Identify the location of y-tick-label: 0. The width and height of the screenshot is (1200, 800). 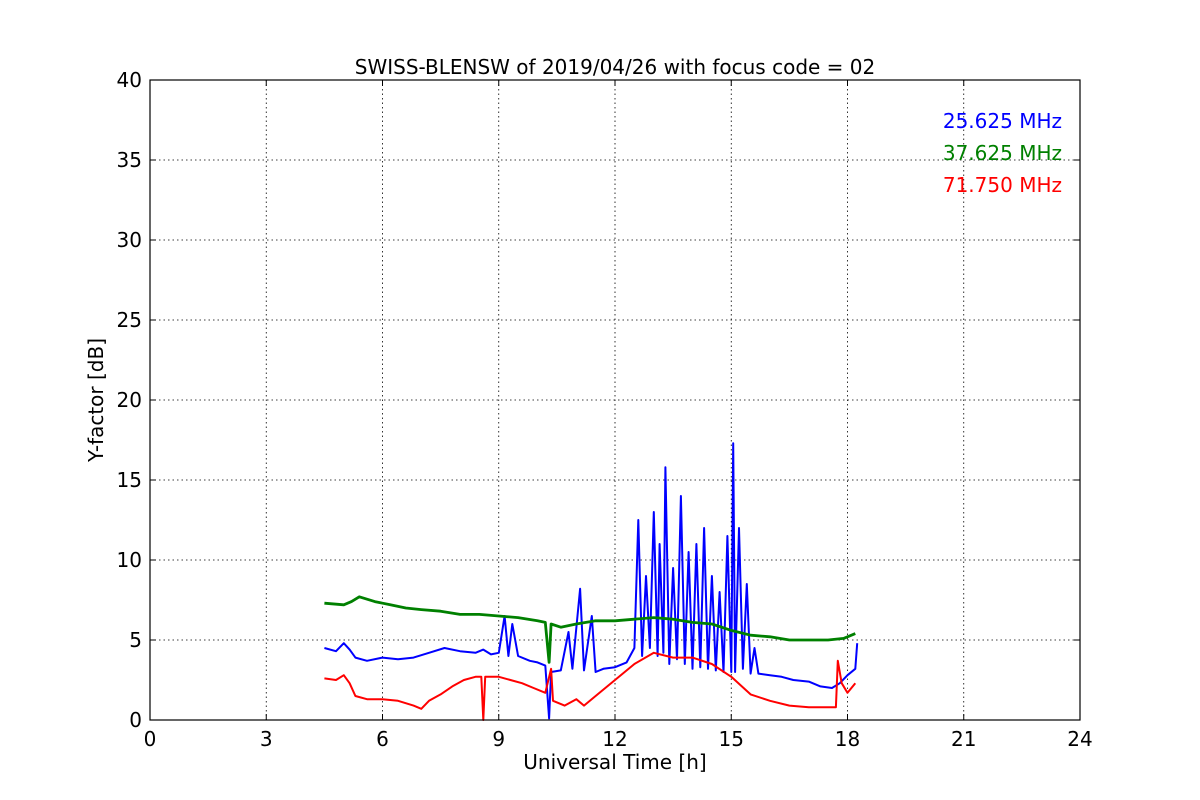
(135, 720).